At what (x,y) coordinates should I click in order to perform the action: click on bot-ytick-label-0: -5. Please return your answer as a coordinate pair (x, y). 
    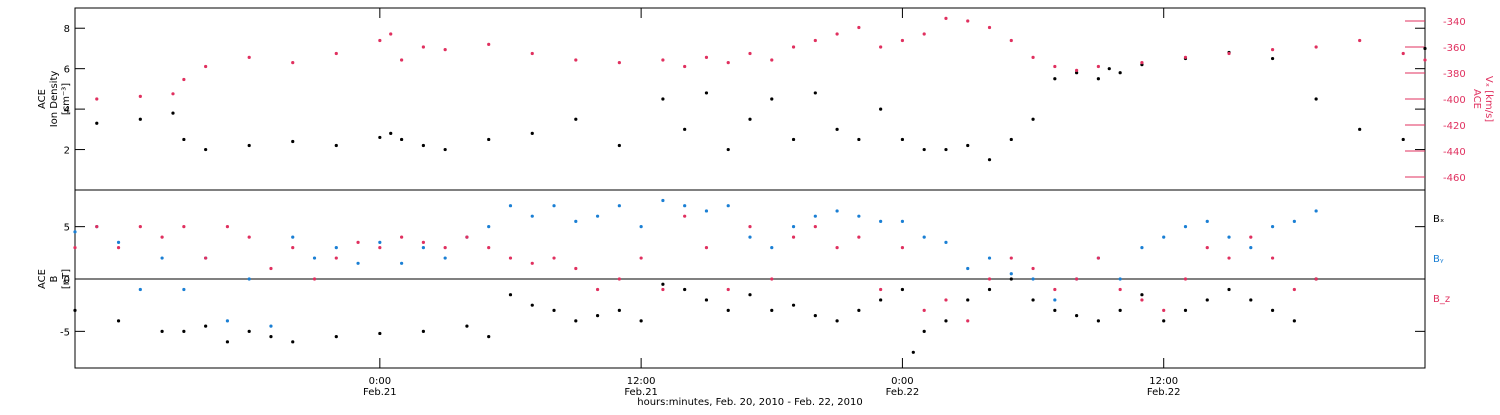
    Looking at the image, I should click on (65, 332).